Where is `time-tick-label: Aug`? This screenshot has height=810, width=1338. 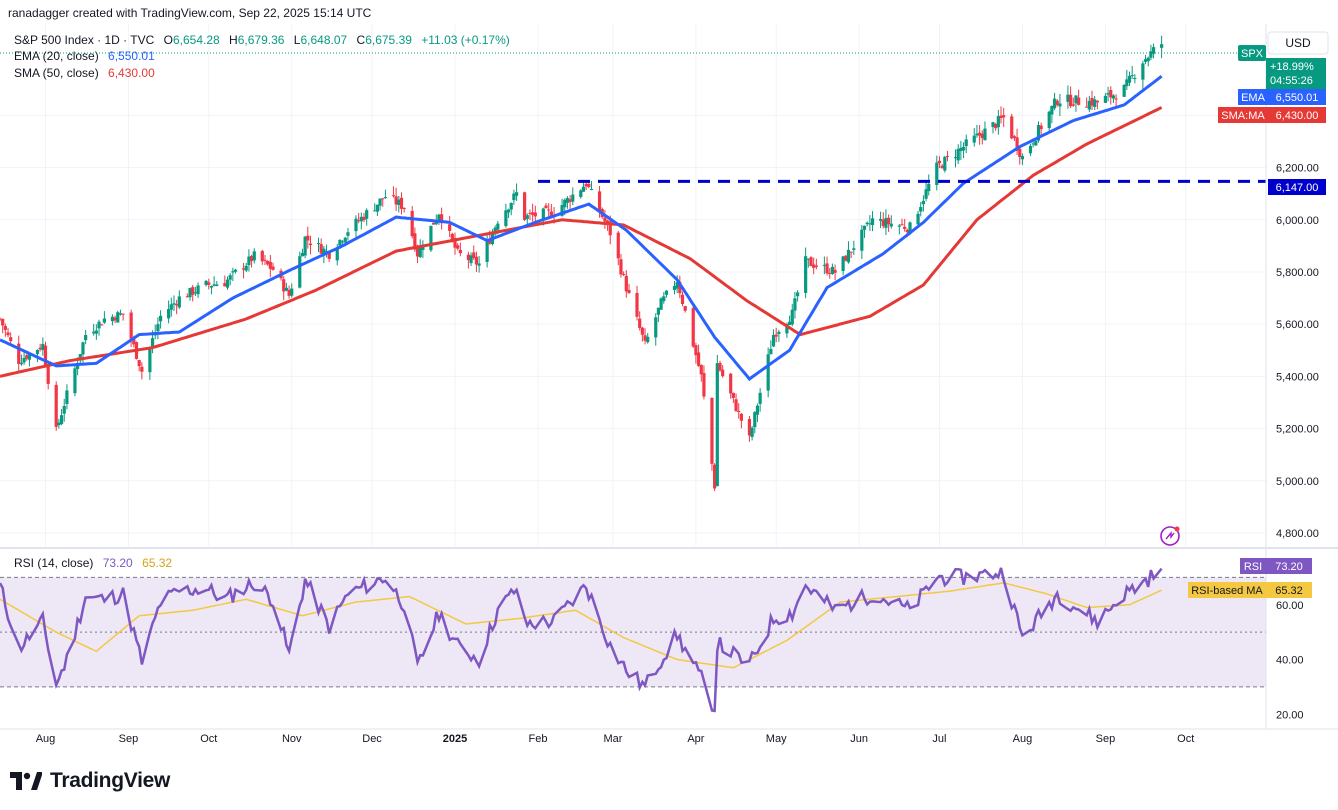 time-tick-label: Aug is located at coordinates (1023, 739).